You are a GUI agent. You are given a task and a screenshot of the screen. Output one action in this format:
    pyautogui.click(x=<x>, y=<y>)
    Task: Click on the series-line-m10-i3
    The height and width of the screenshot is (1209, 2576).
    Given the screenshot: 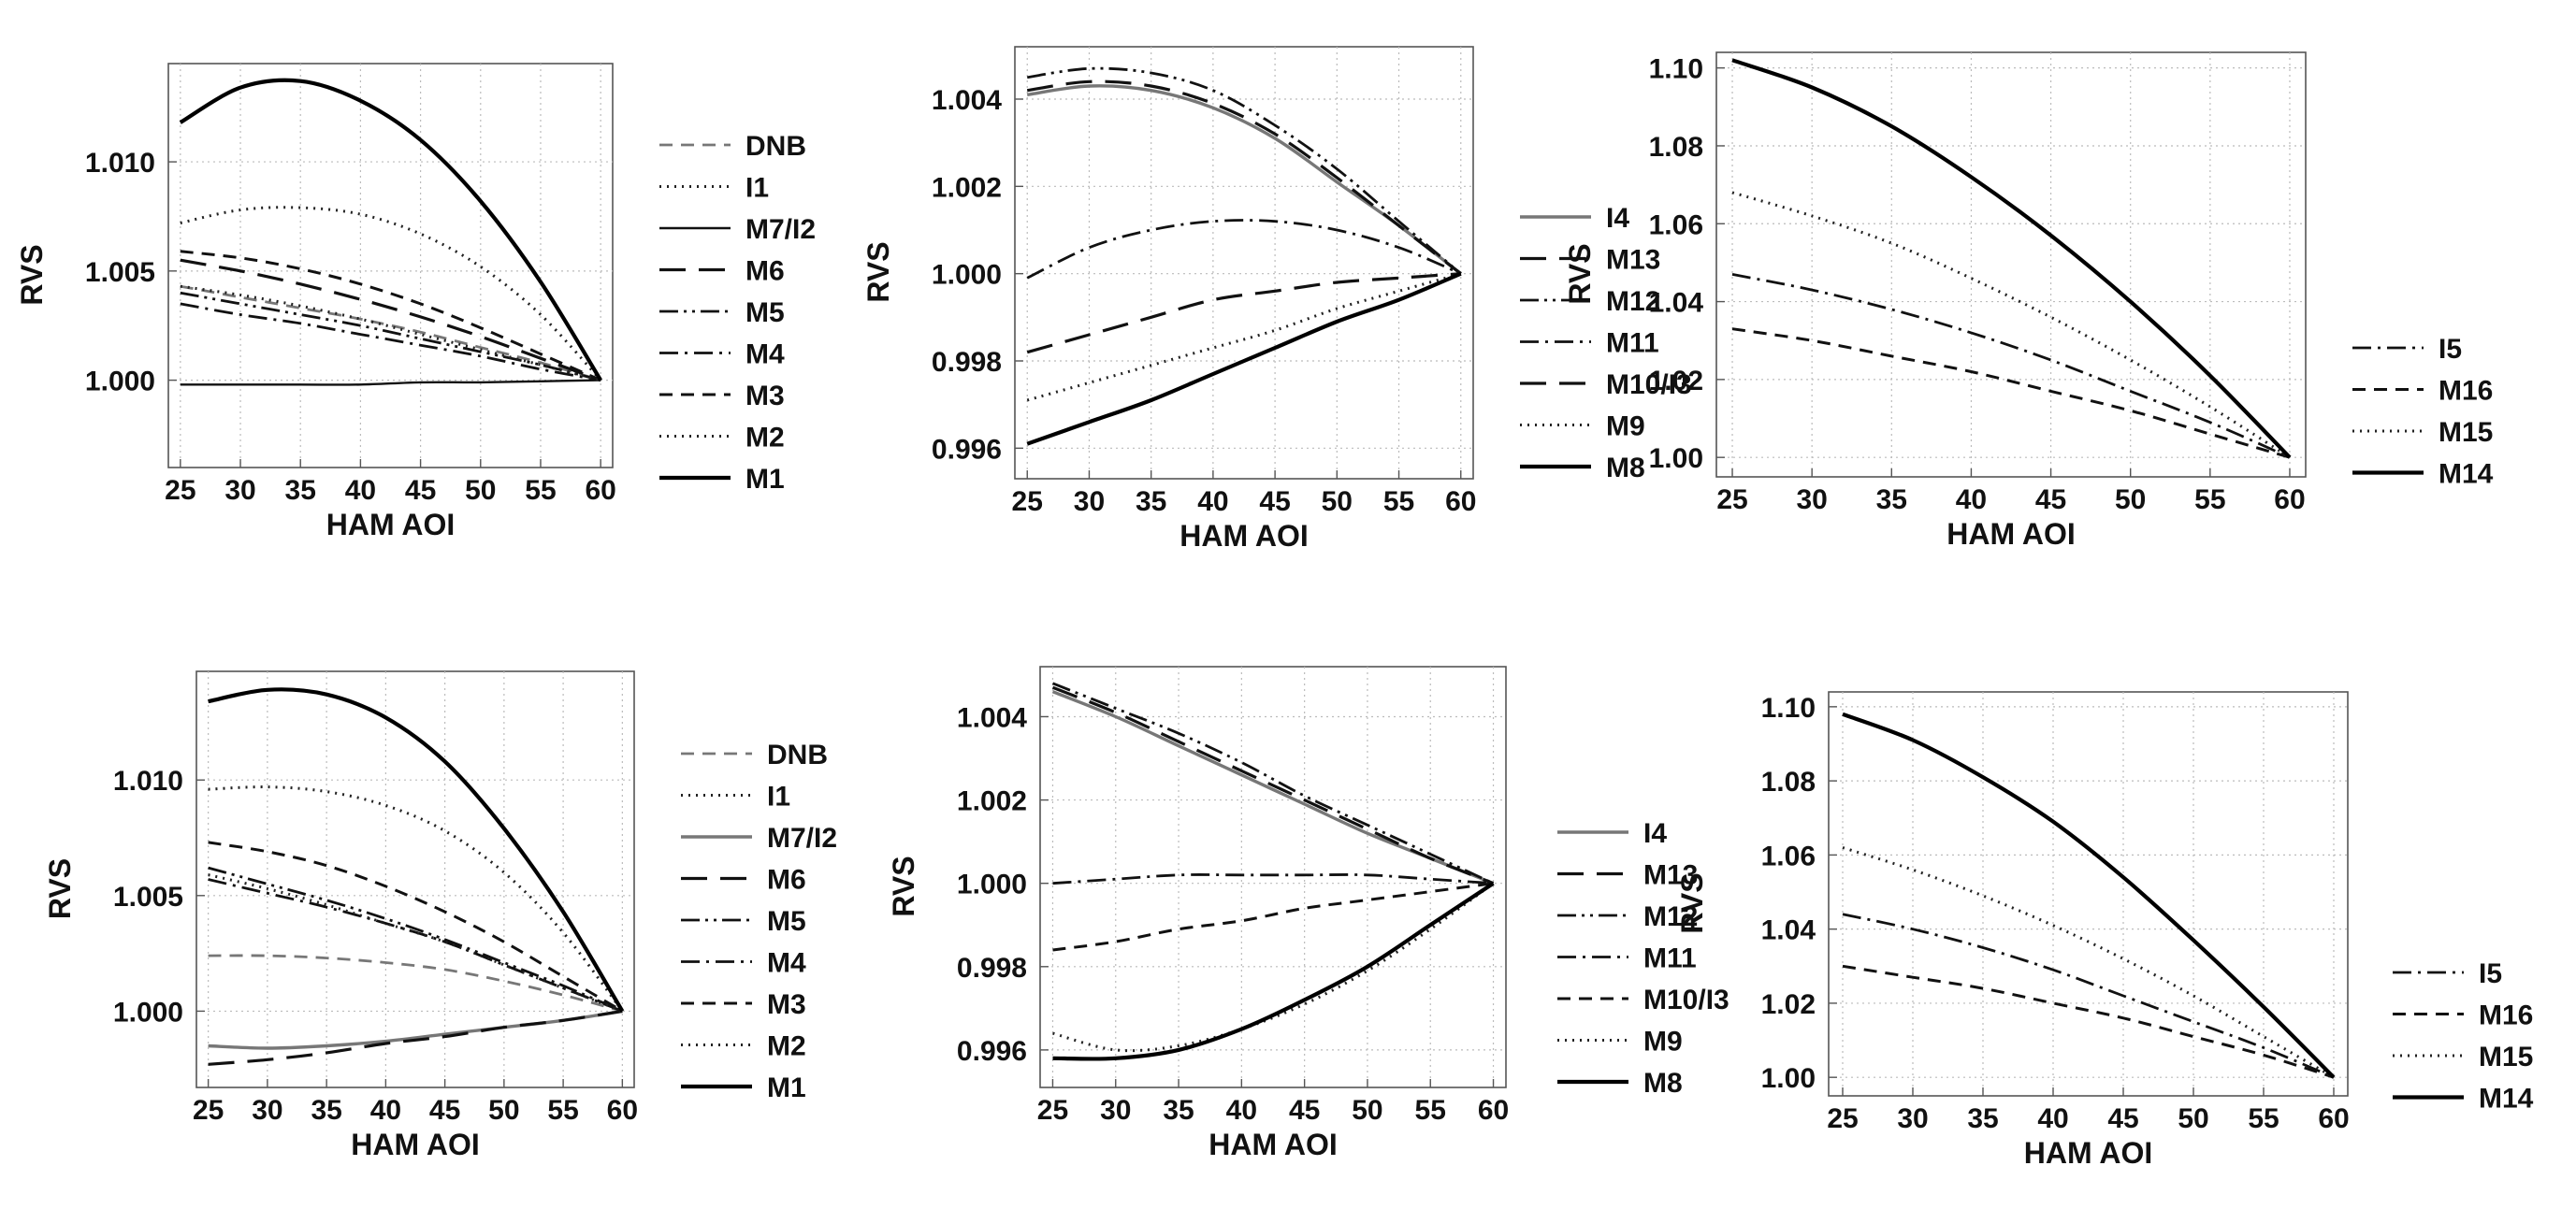 What is the action you would take?
    pyautogui.click(x=1273, y=917)
    